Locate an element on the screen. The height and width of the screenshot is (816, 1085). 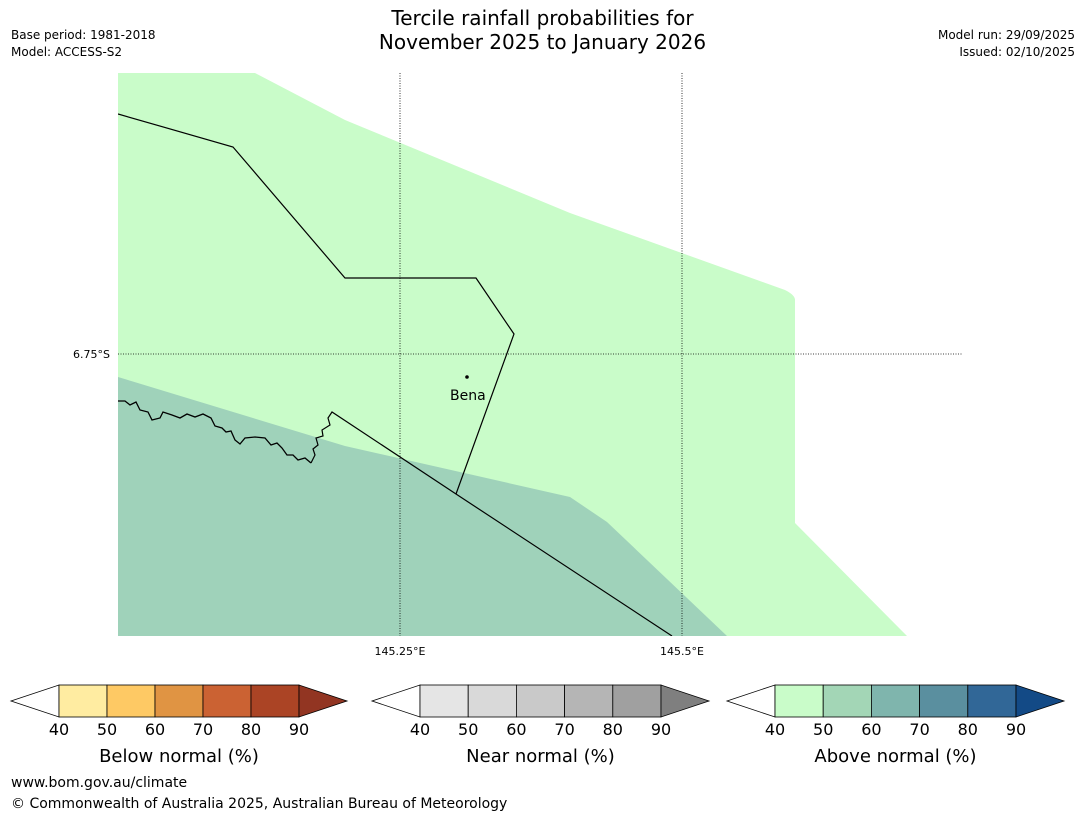
colorbar-near-under is located at coordinates (395, 701).